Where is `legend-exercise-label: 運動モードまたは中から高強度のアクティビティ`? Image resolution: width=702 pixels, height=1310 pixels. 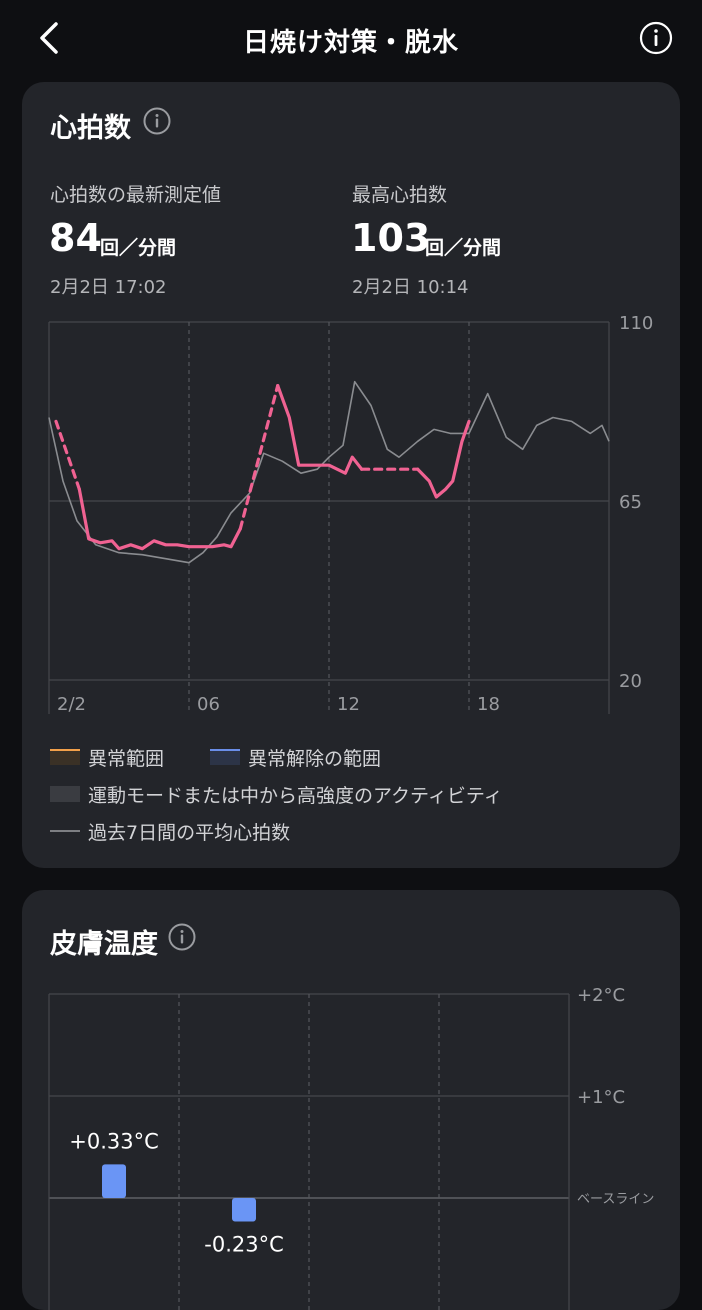
legend-exercise-label: 運動モードまたは中から高強度のアクティビティ is located at coordinates (295, 795).